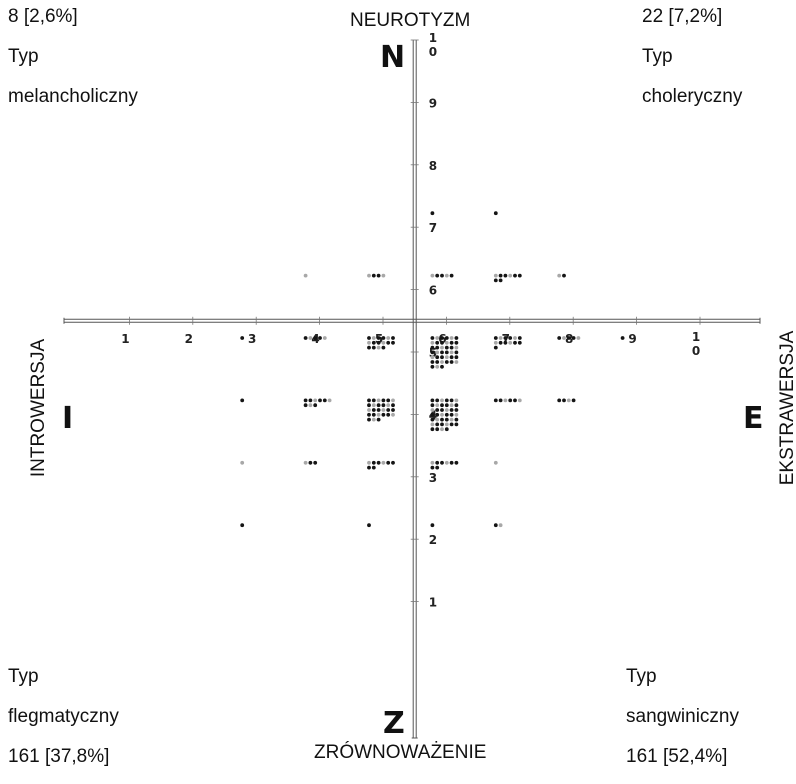 Image resolution: width=796 pixels, height=784 pixels. What do you see at coordinates (400, 752) in the screenshot?
I see `axis-title-bottom: ZRÓWNOWAŻENIE` at bounding box center [400, 752].